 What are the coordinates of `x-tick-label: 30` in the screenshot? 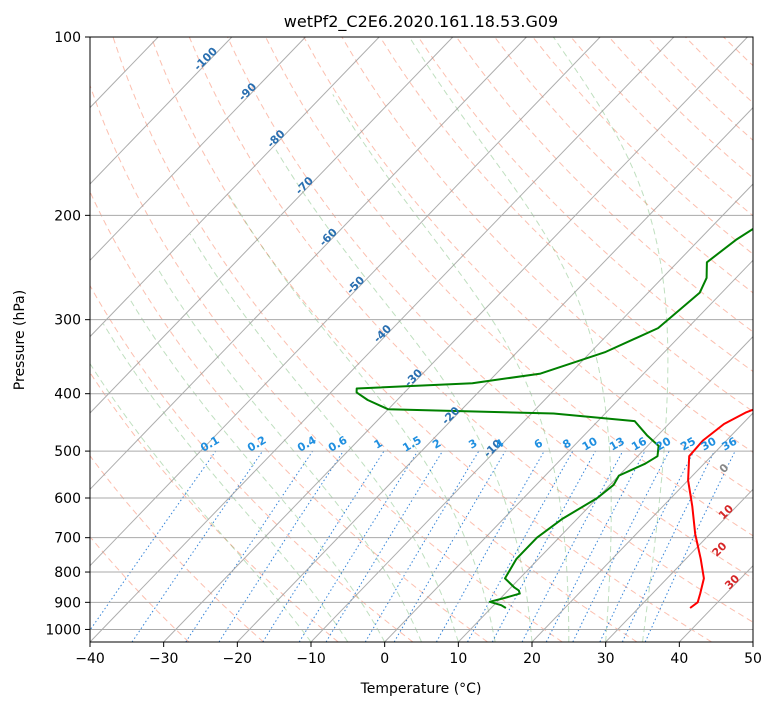 It's located at (606, 659).